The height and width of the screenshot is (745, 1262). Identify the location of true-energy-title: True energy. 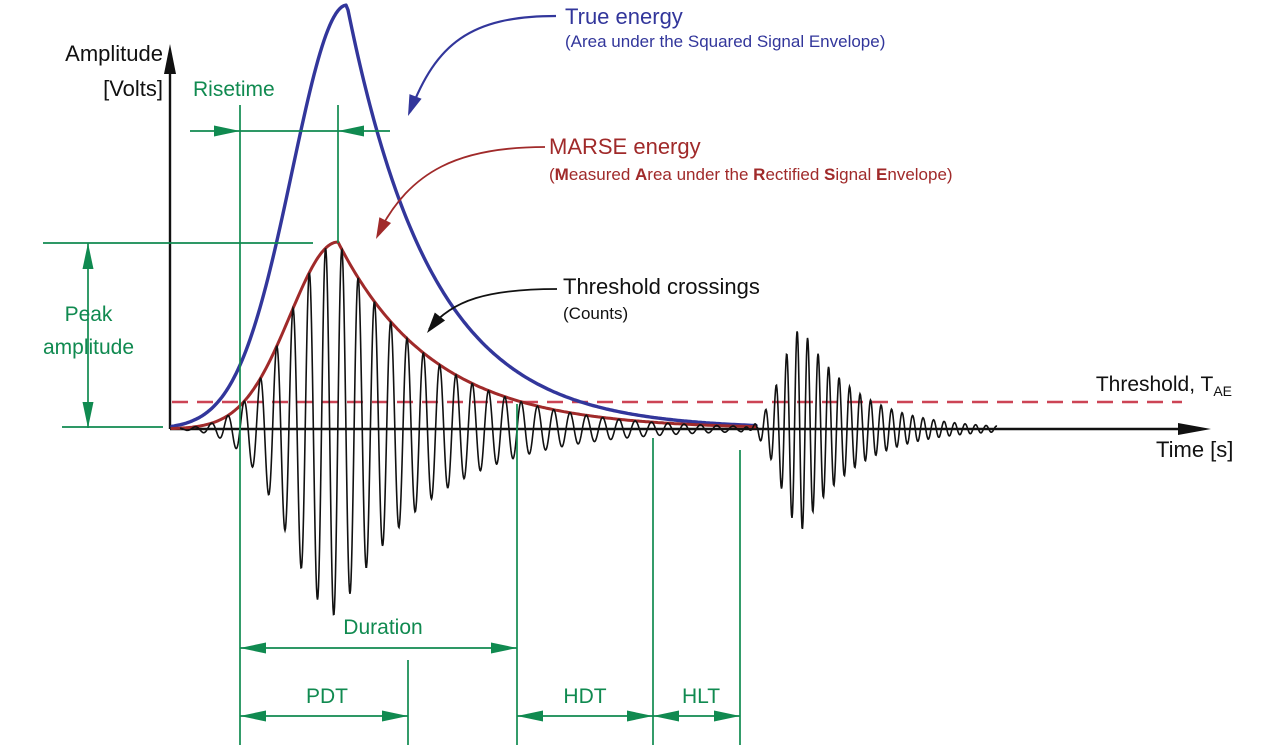
(624, 16).